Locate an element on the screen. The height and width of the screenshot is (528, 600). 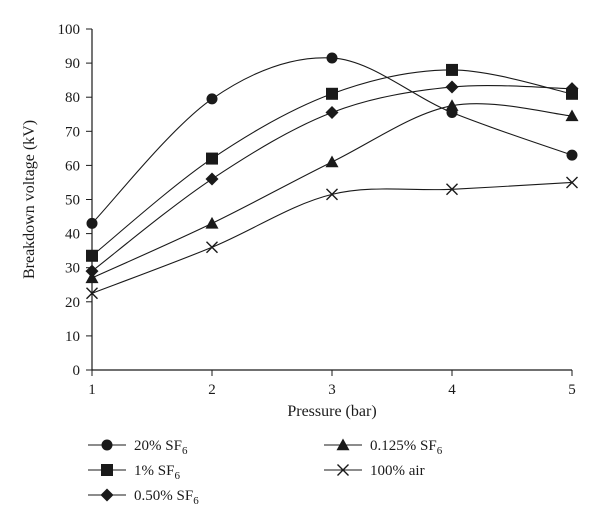
y-tick-label: 70 is located at coordinates (72, 132).